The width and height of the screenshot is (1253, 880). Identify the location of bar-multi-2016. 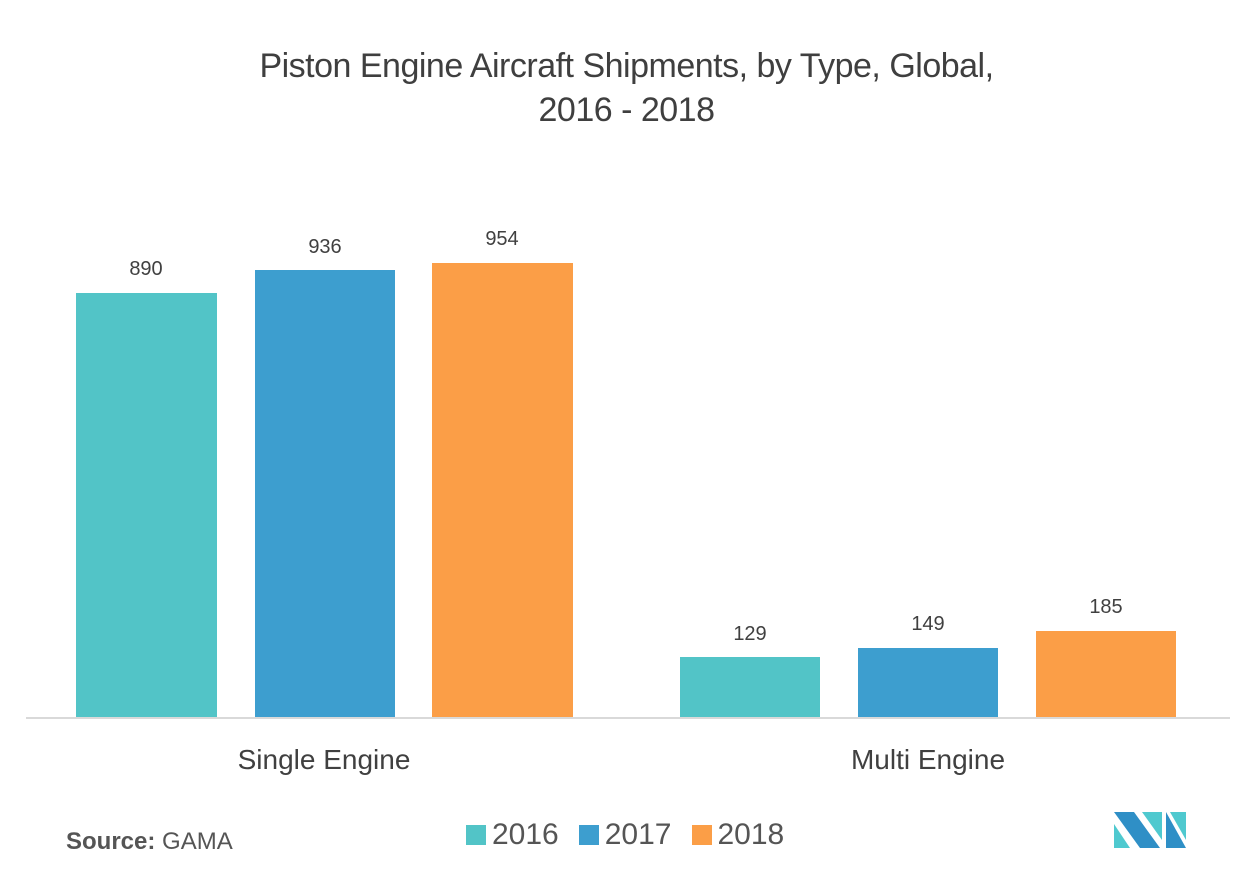
(750, 687).